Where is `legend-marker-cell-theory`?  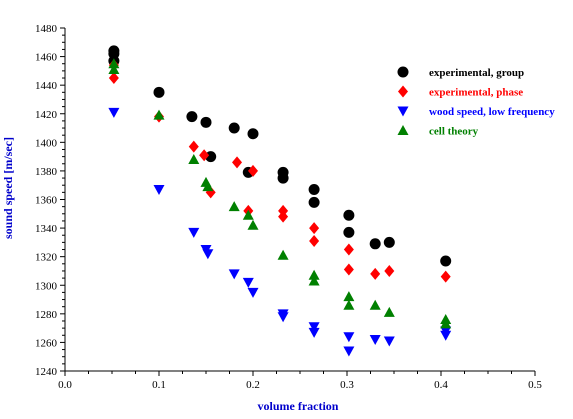 legend-marker-cell-theory is located at coordinates (403, 130).